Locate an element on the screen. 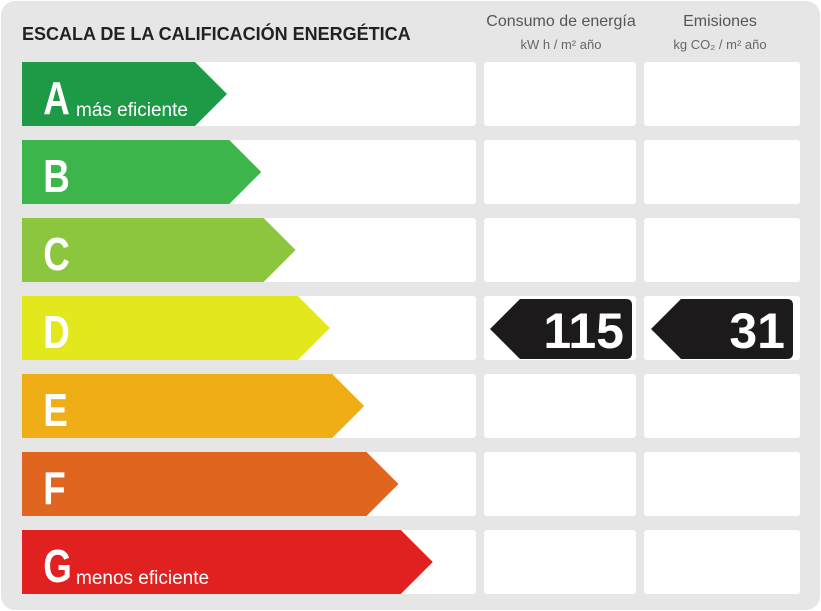 The image size is (821, 611). column-unit: kg CO₂ / m² año is located at coordinates (719, 44).